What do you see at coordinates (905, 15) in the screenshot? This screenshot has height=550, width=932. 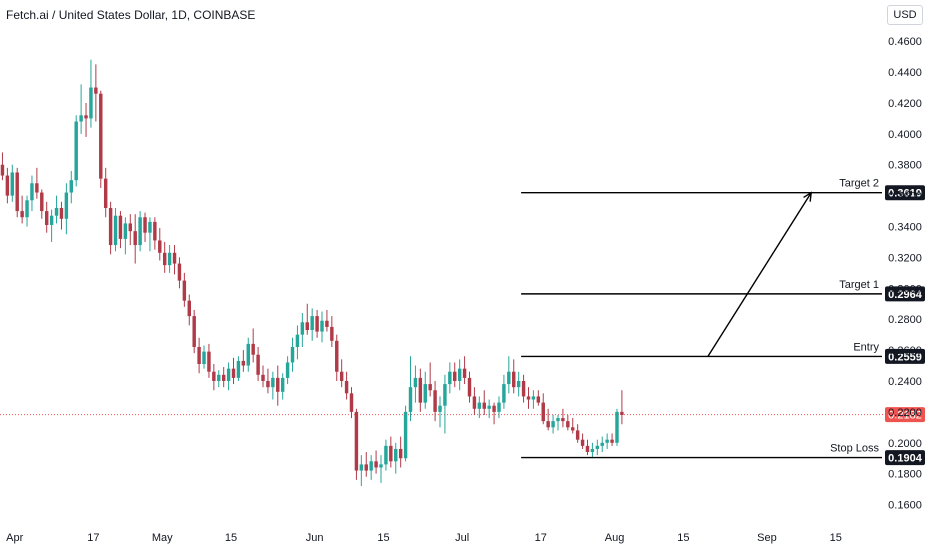 I see `currency-button: USD` at bounding box center [905, 15].